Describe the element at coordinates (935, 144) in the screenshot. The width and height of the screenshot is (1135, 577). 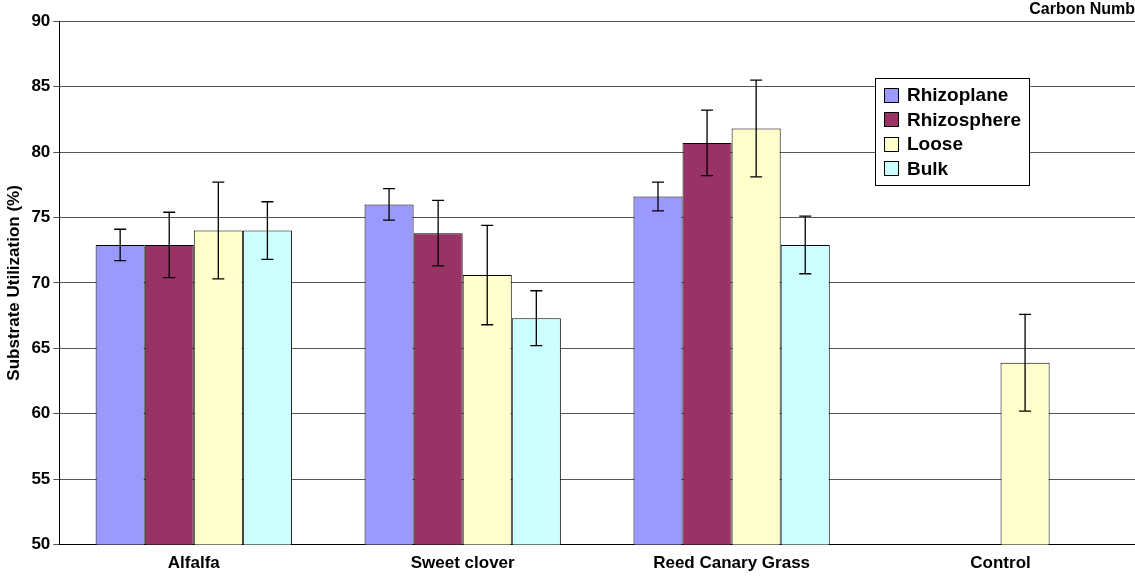
I see `legend-label: Loose` at that location.